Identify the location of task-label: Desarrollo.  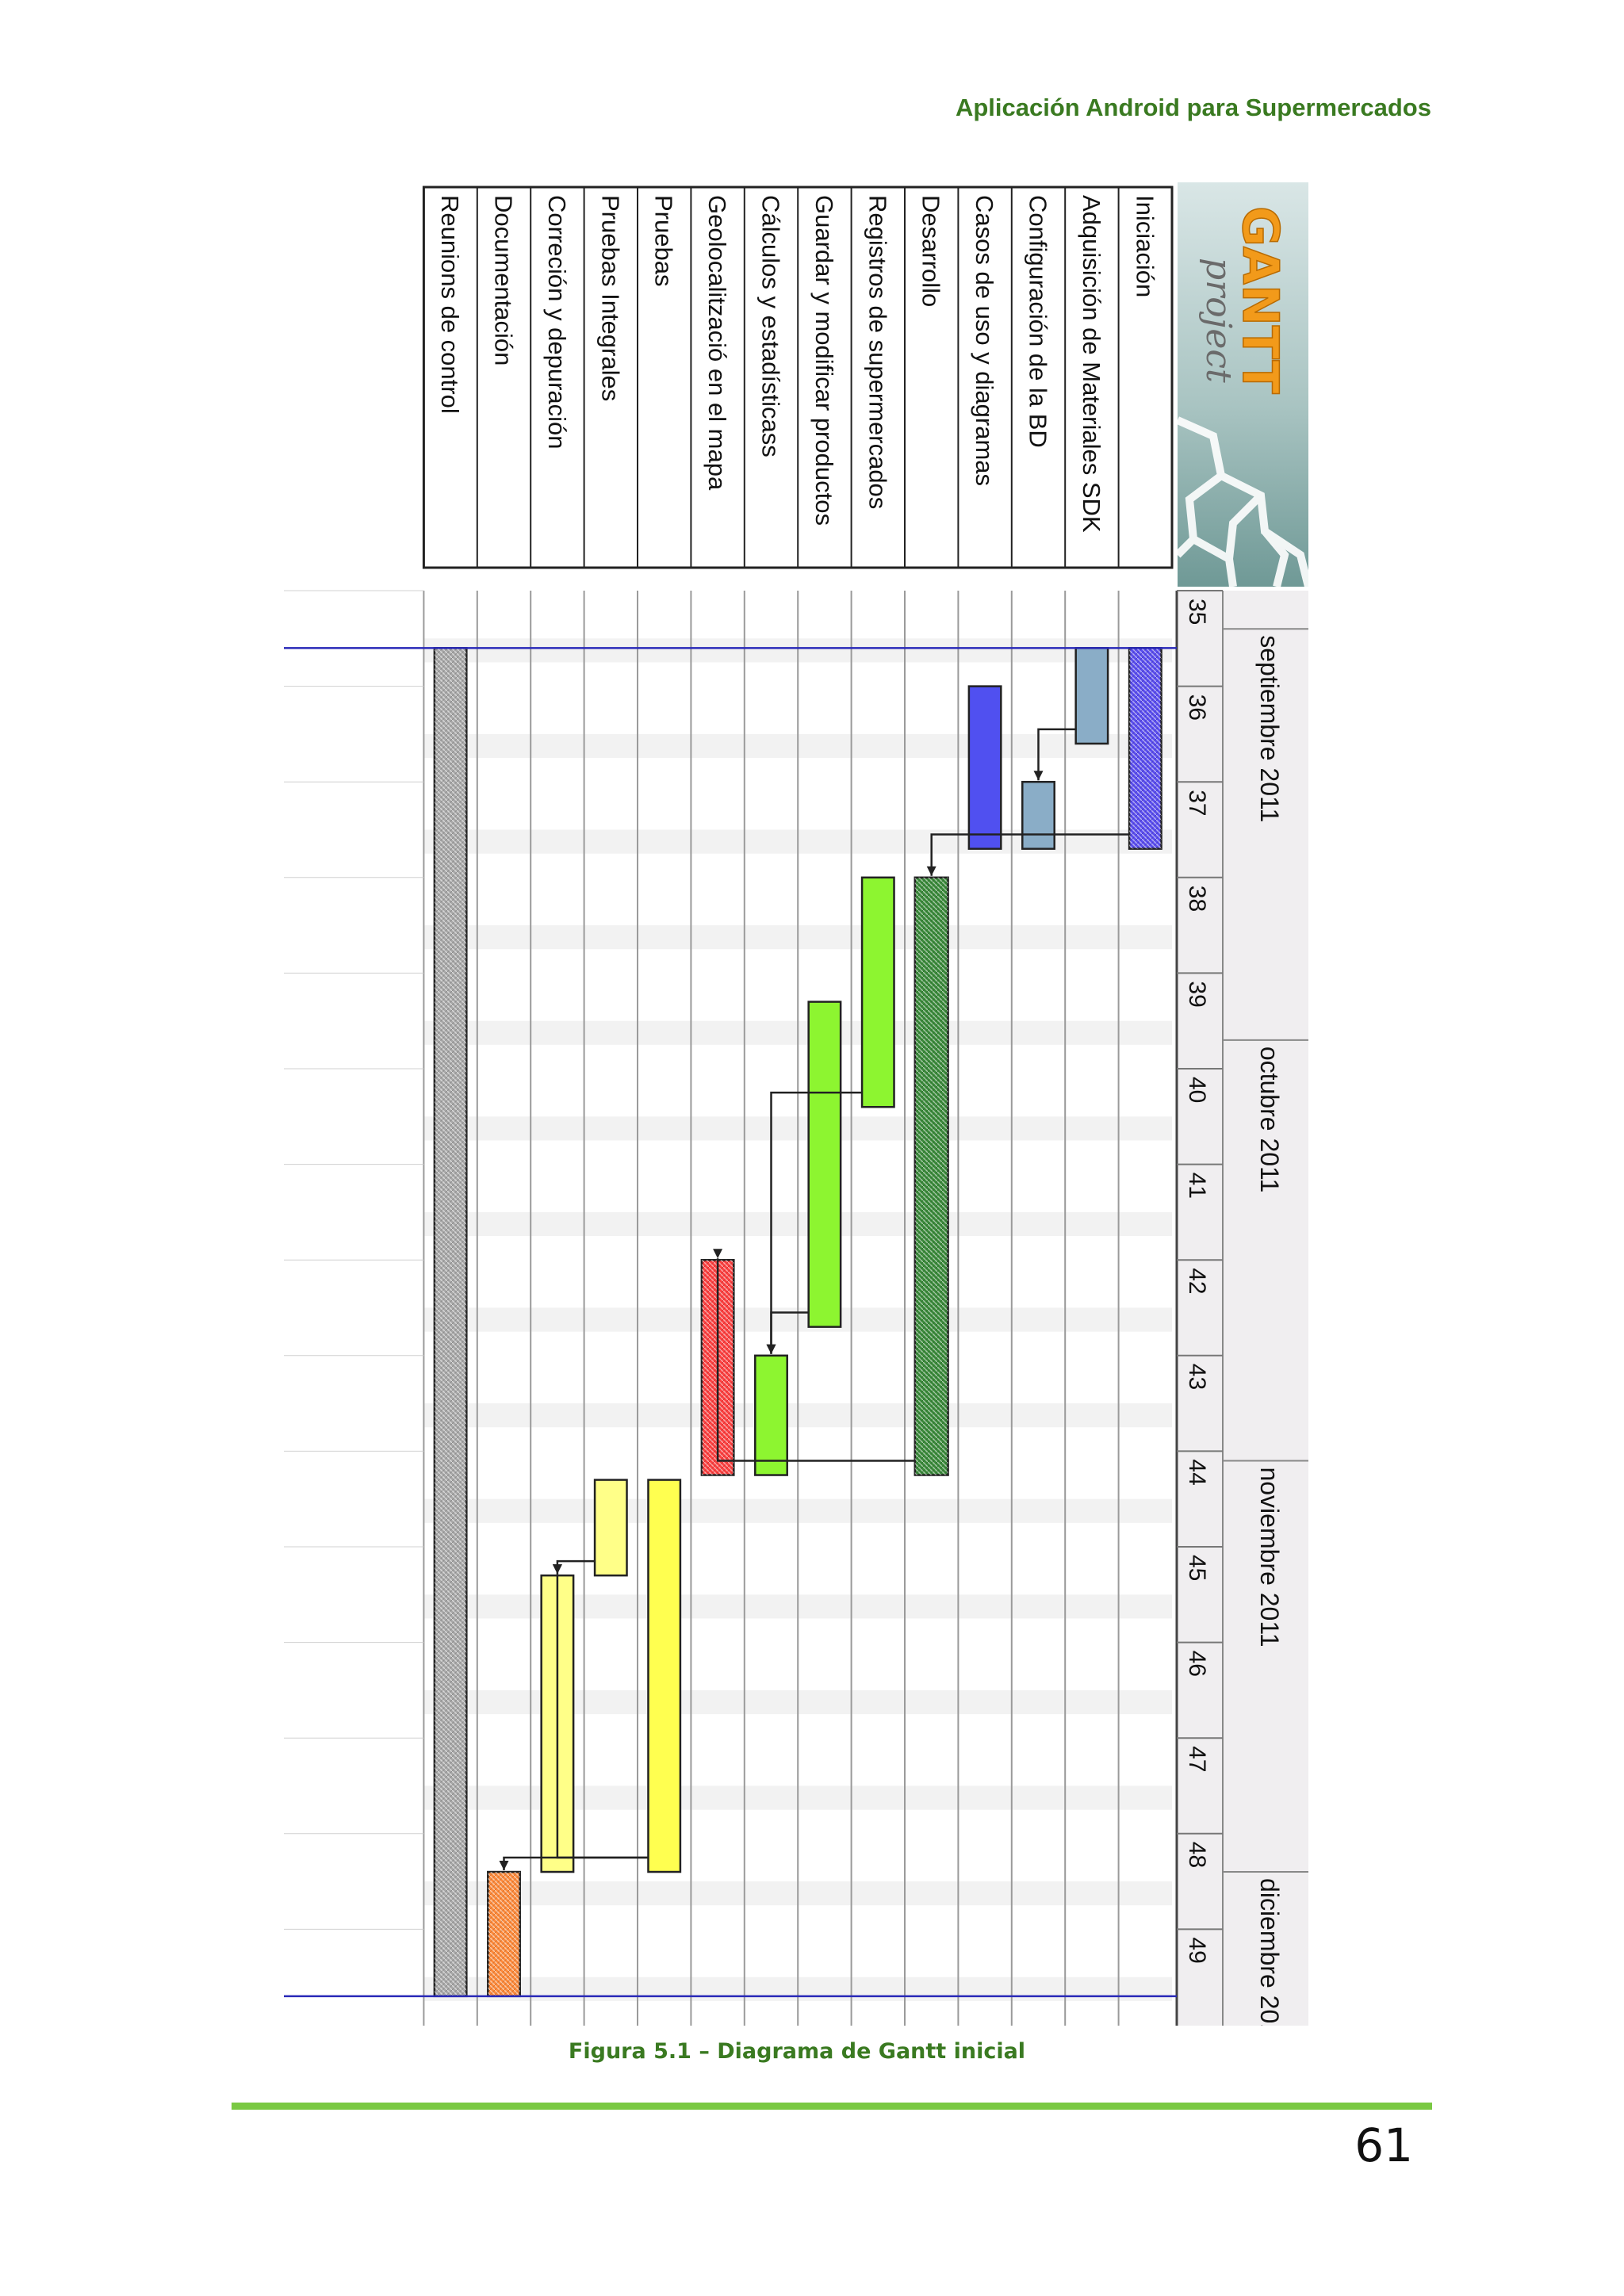
(931, 251).